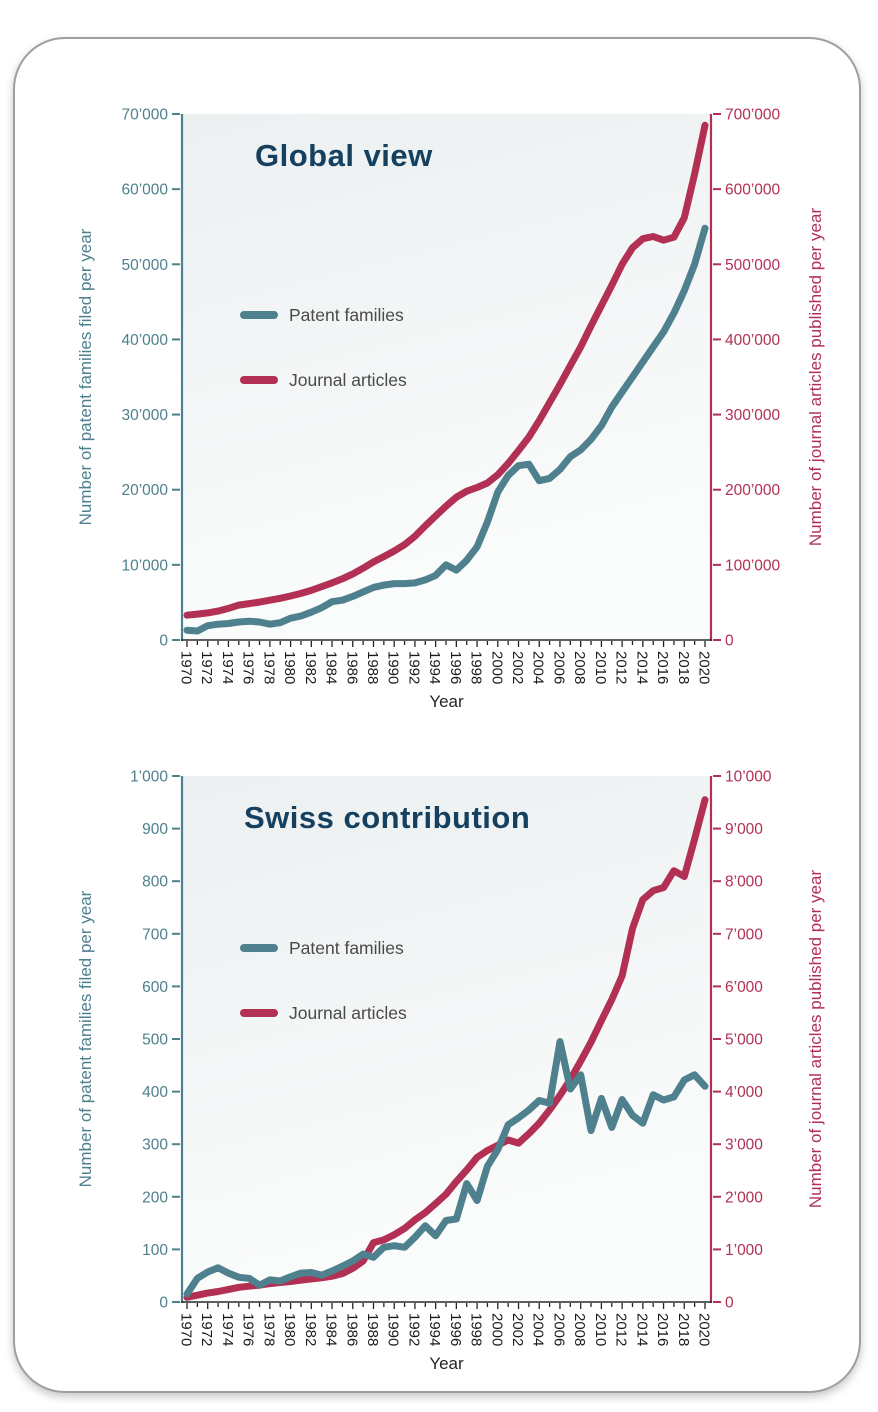 The width and height of the screenshot is (878, 1412). Describe the element at coordinates (744, 1145) in the screenshot. I see `right-axis-tick-label: 3’000` at that location.